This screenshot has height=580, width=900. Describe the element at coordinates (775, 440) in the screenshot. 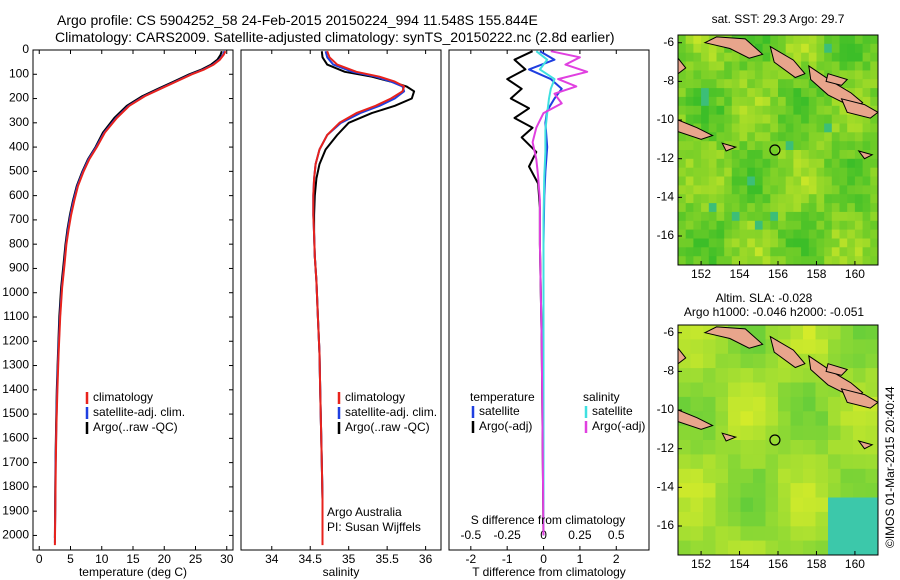

I see `sla-float-position-marker` at that location.